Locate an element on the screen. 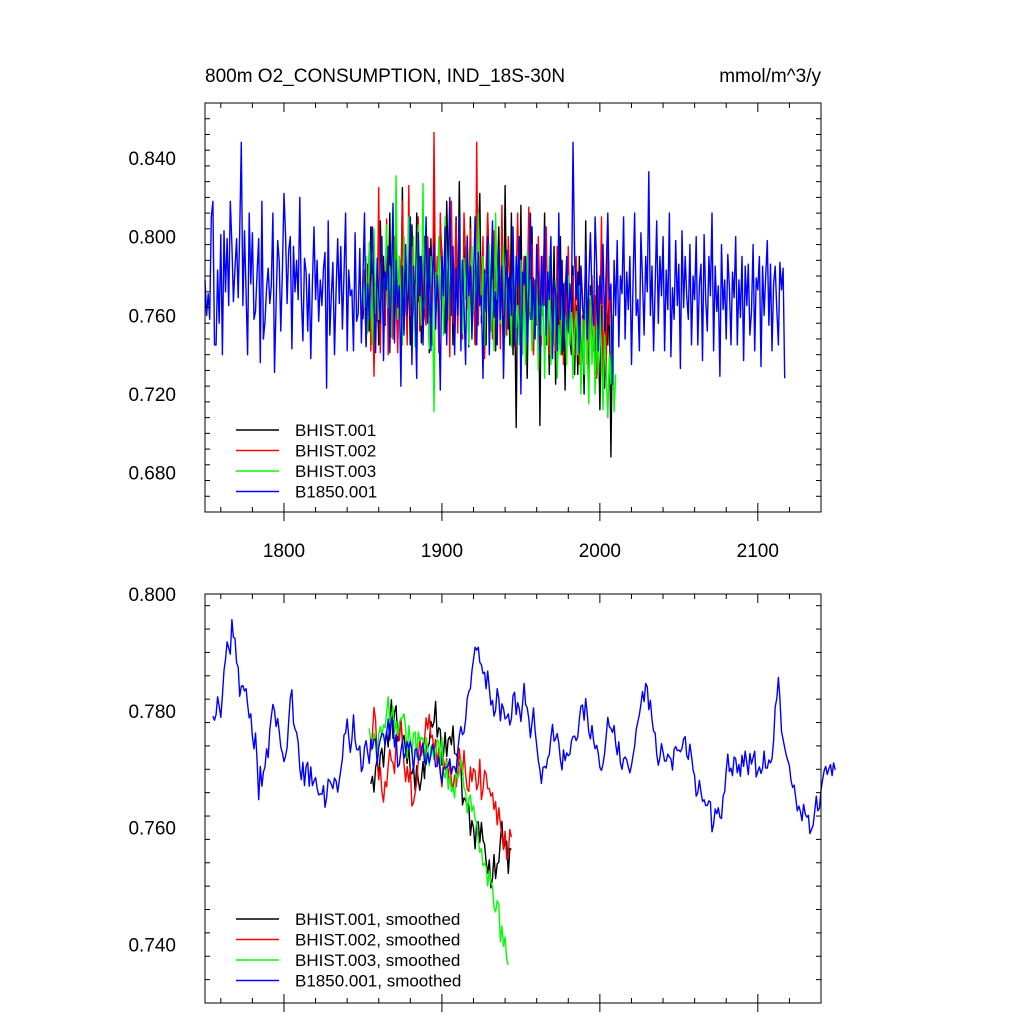  top-y-tick-label: 0.840 is located at coordinates (152, 159).